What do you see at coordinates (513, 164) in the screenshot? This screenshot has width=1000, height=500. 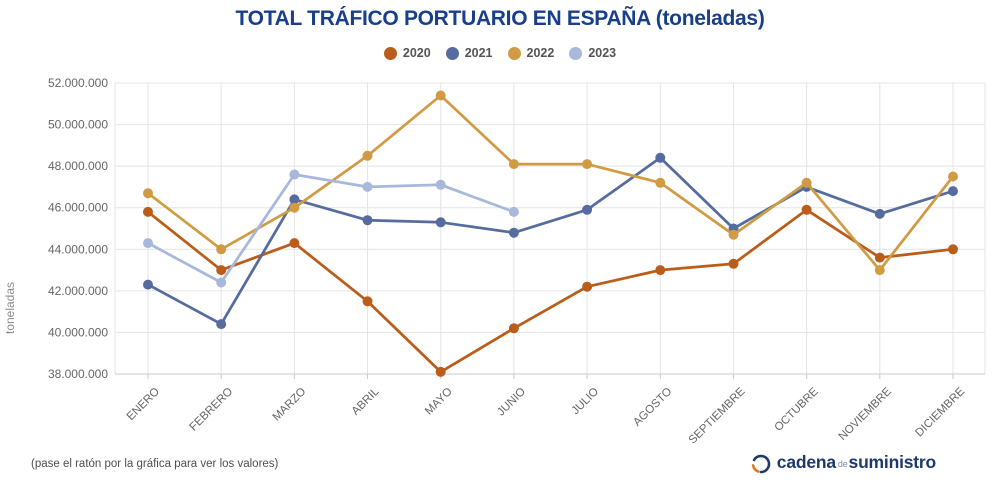 I see `data-point-2022-JUNIO` at bounding box center [513, 164].